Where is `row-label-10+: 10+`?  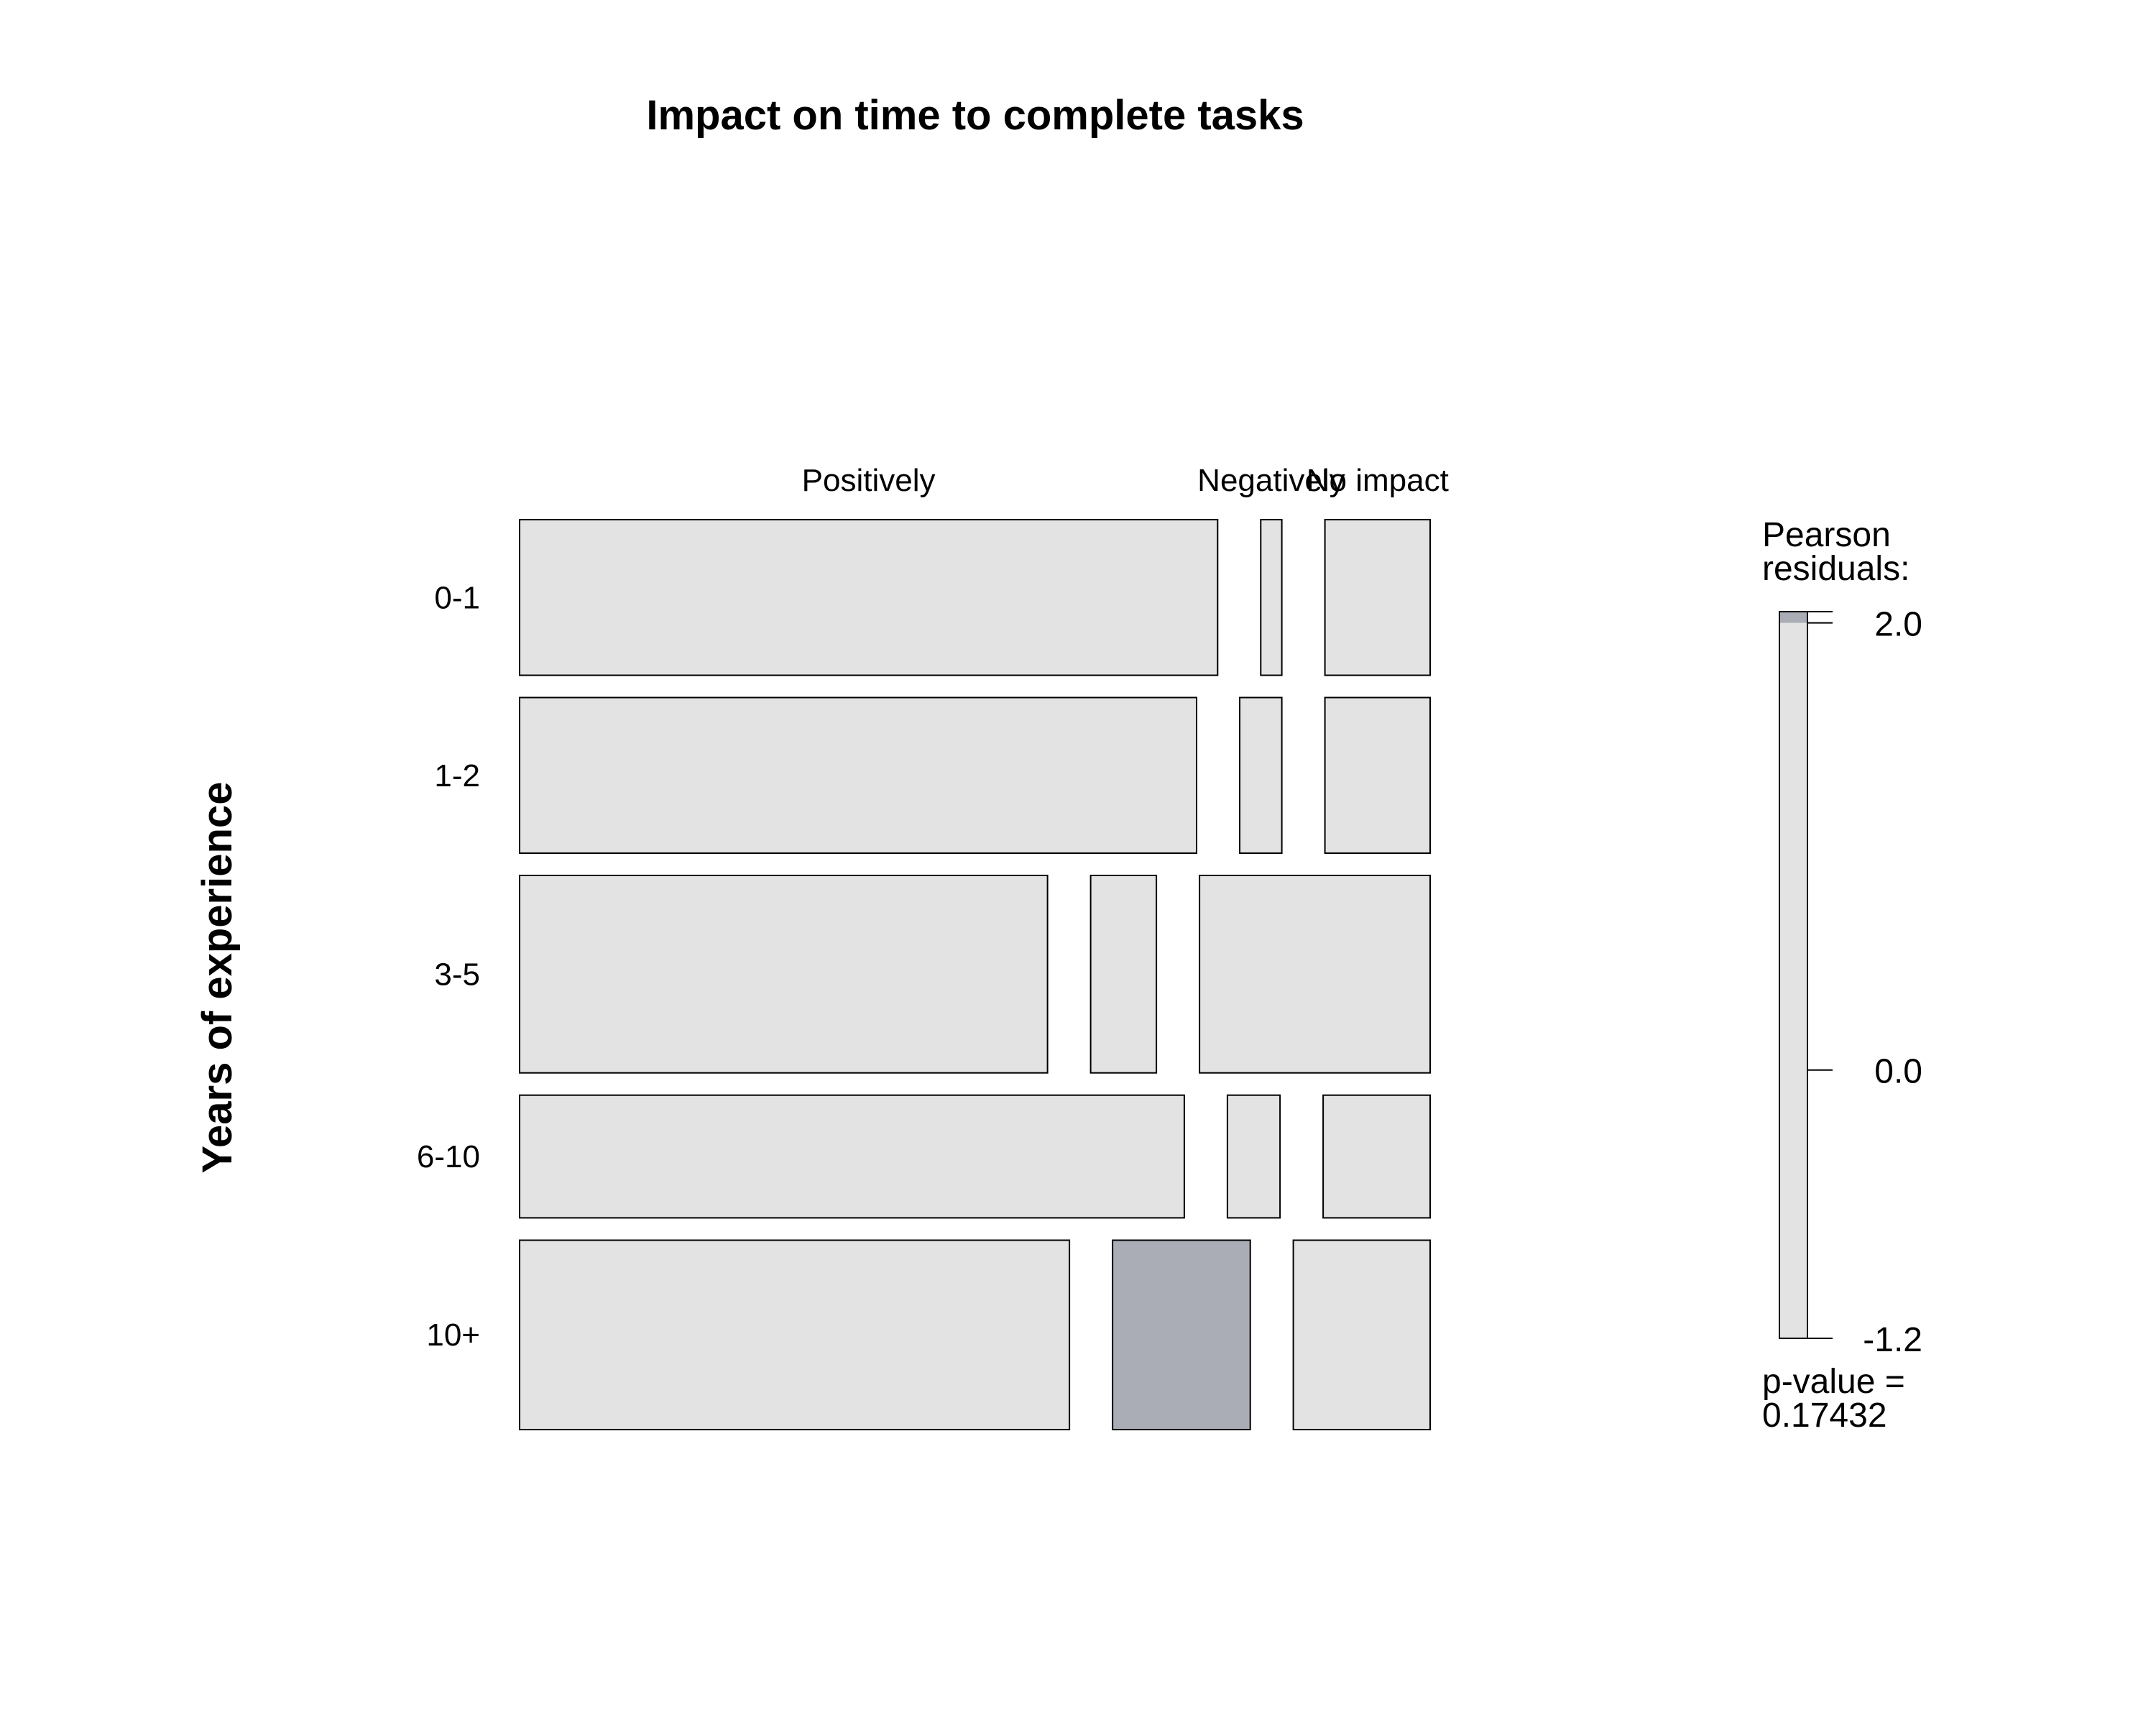 row-label-10+: 10+ is located at coordinates (453, 1335).